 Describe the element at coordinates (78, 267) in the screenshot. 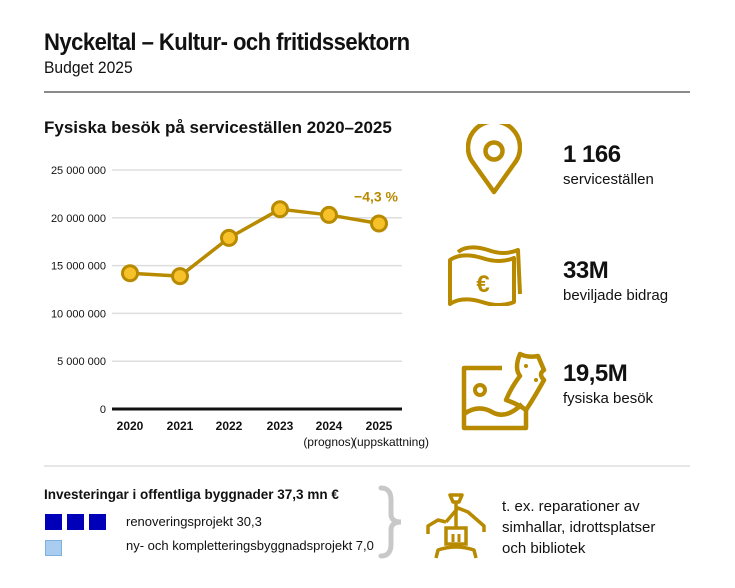

I see `y-tick-label: 15 000 000` at that location.